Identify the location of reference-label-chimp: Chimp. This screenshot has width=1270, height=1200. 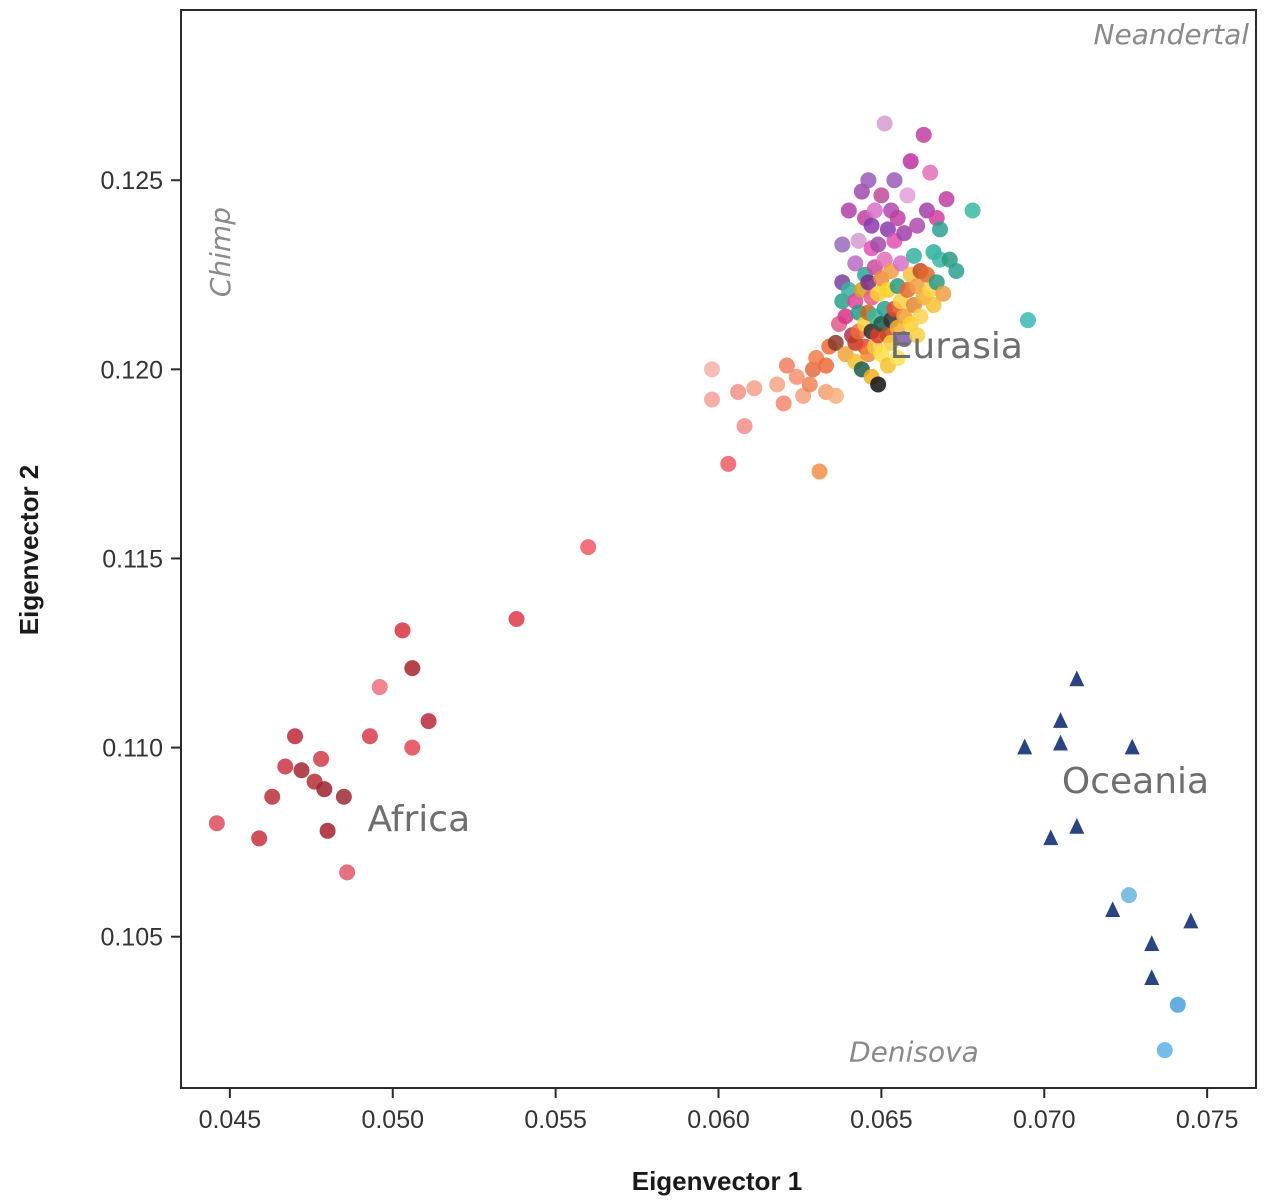
(220, 252).